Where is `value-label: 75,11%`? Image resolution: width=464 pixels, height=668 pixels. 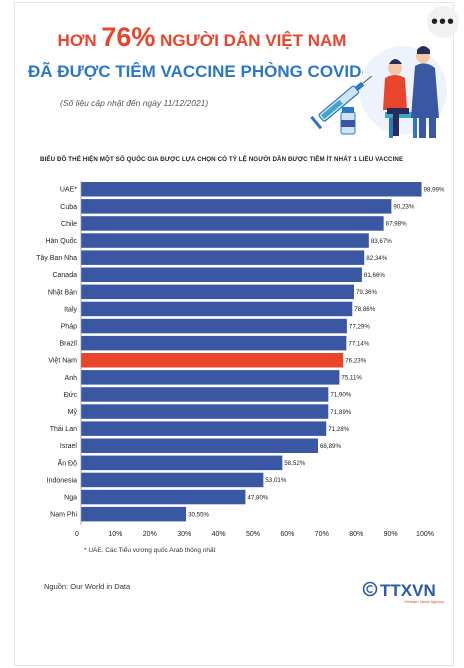
value-label: 75,11% is located at coordinates (351, 378).